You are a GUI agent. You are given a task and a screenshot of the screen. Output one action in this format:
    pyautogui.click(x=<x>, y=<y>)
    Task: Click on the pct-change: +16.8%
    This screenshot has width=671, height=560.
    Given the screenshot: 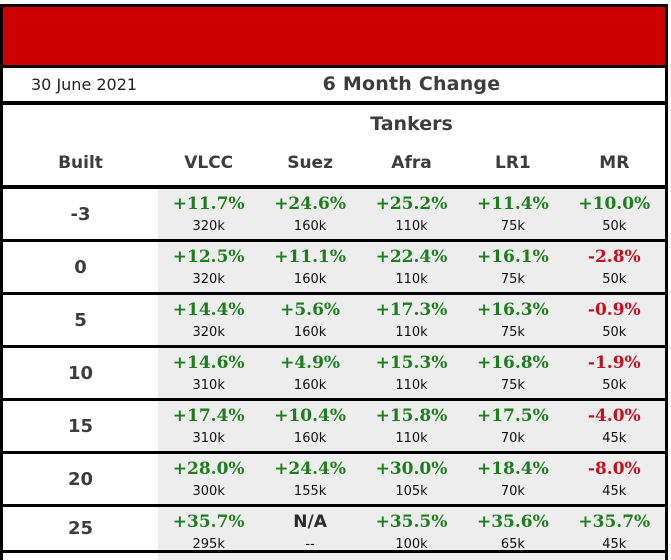 What is the action you would take?
    pyautogui.click(x=512, y=363)
    